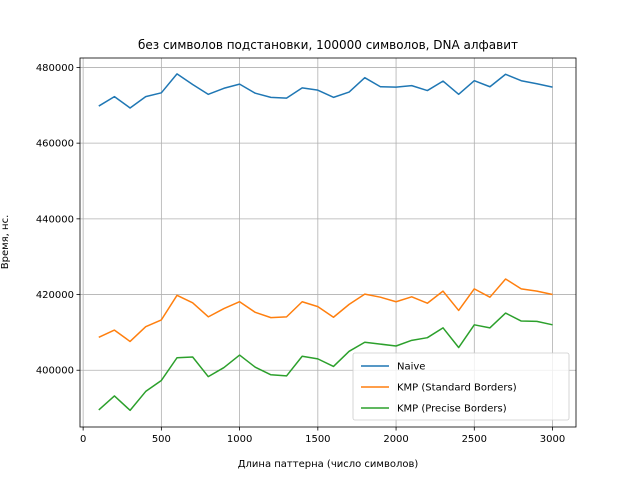 The height and width of the screenshot is (480, 640). What do you see at coordinates (55, 371) in the screenshot?
I see `y-tick-label: 400000` at bounding box center [55, 371].